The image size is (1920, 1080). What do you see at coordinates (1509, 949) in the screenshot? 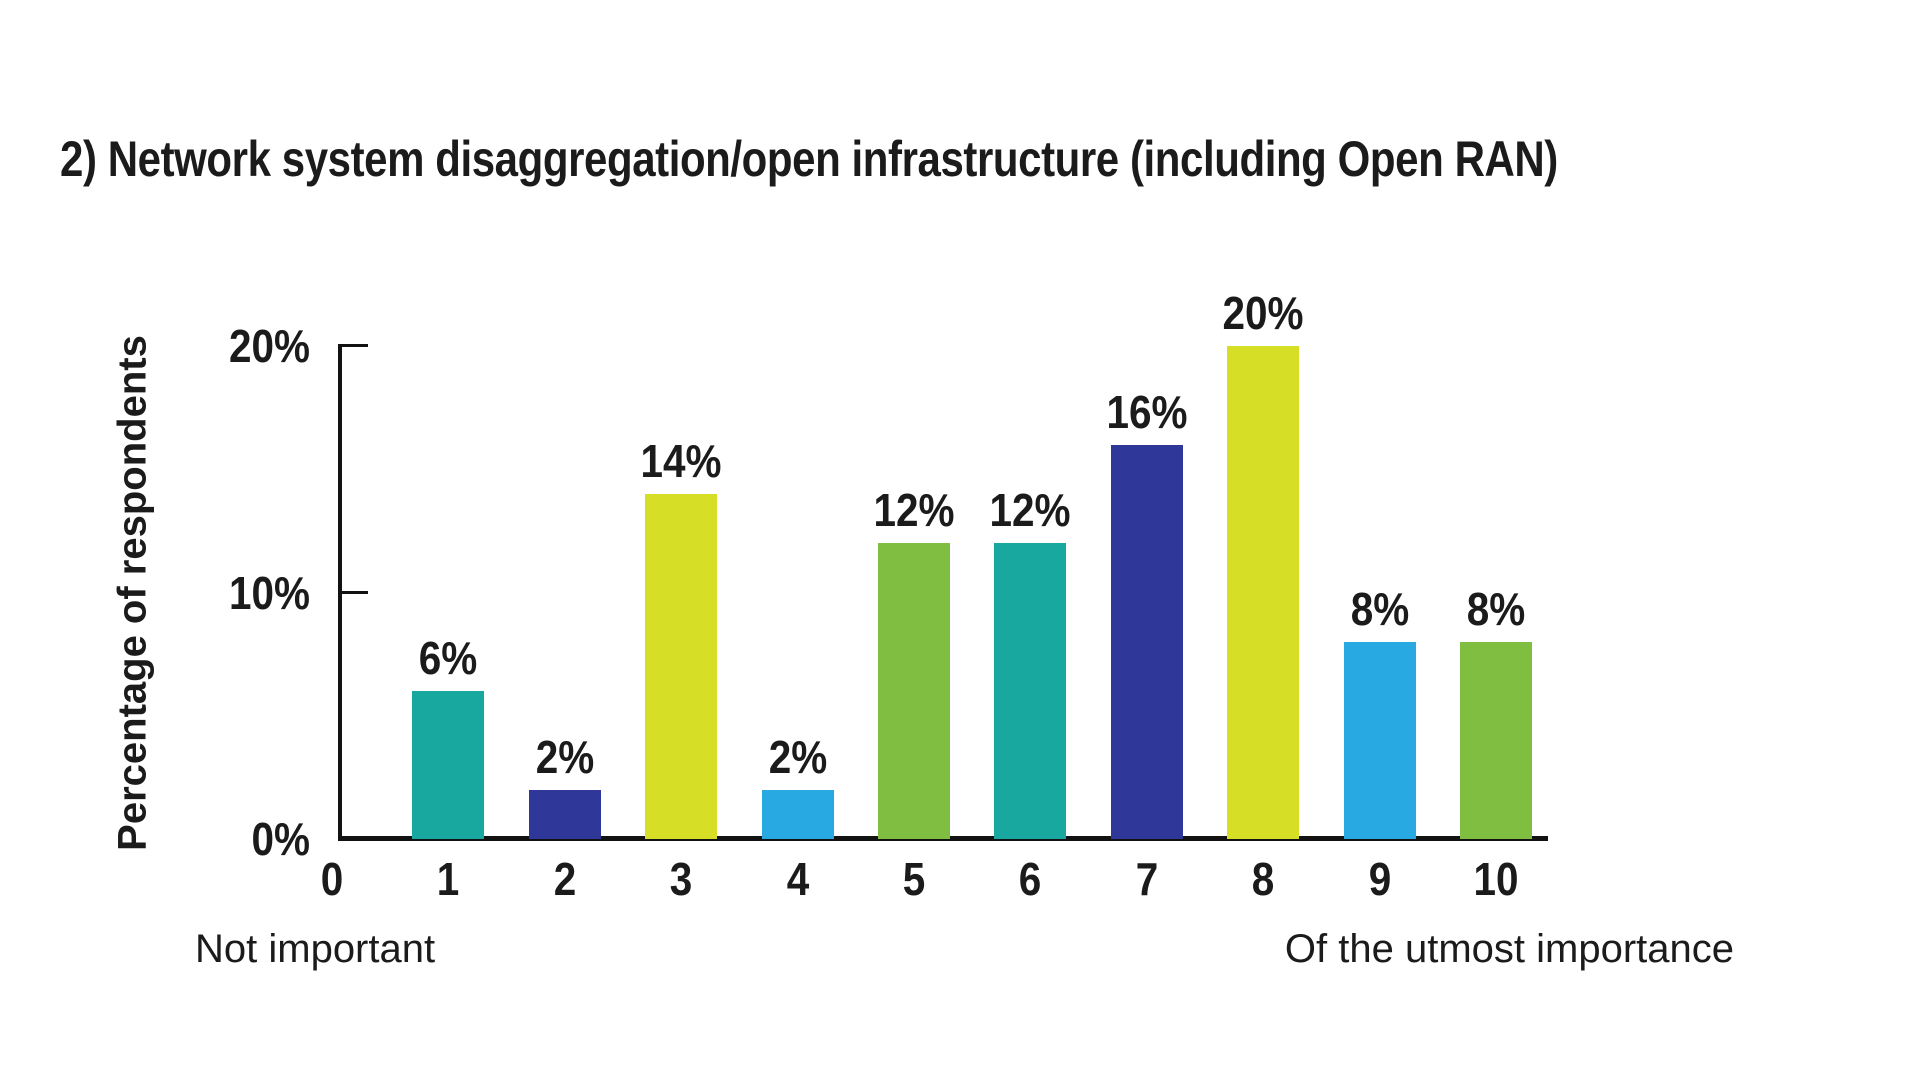
I see `x-axis-max-label: Of the utmost importance` at bounding box center [1509, 949].